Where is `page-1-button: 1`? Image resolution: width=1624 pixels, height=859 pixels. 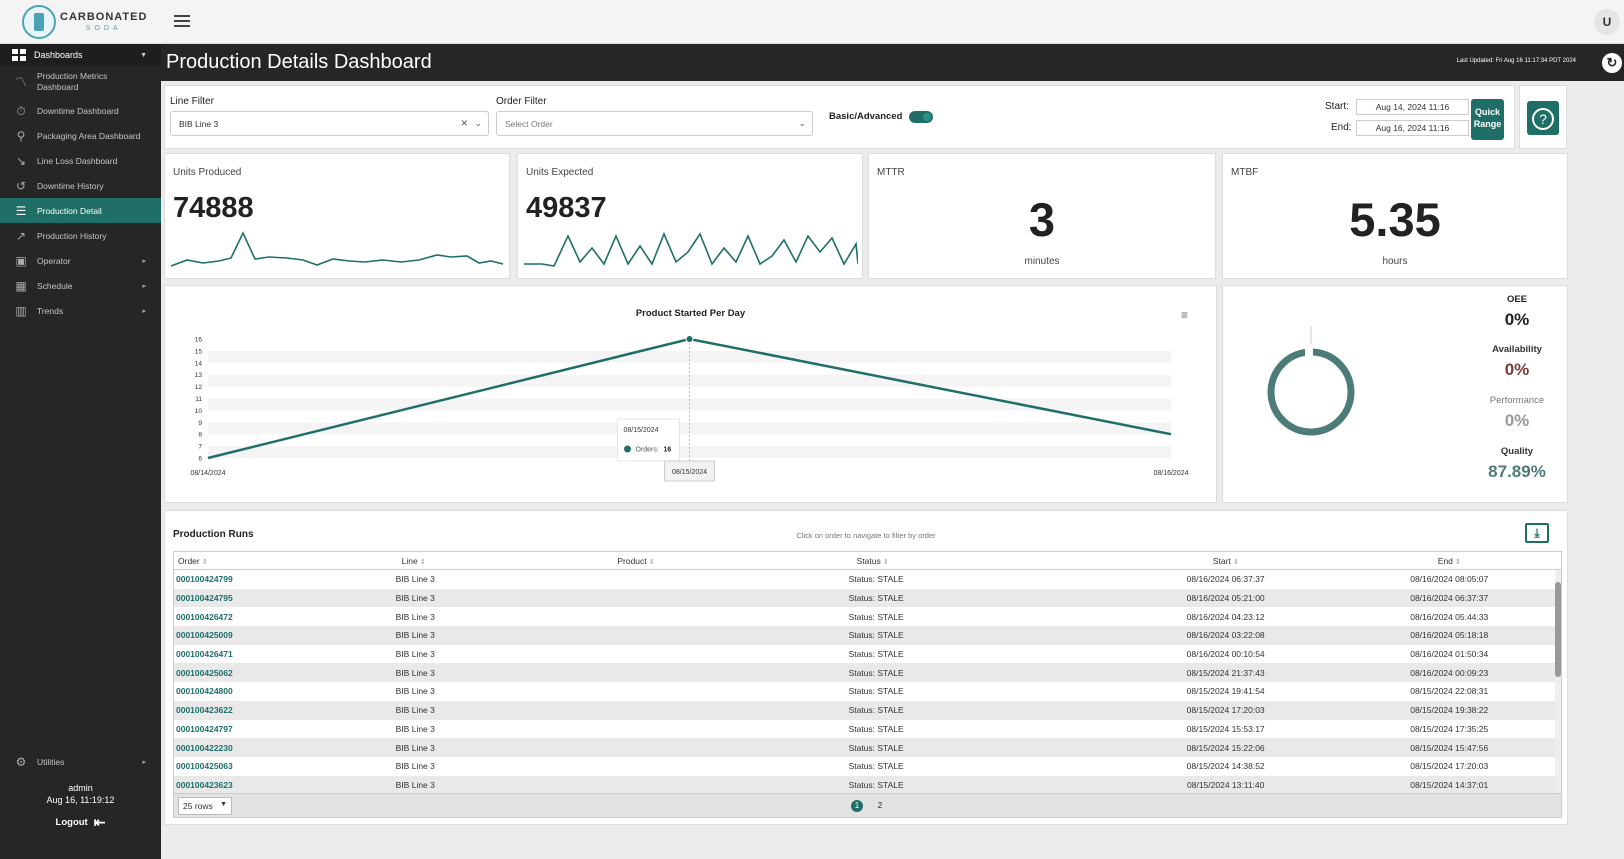 page-1-button: 1 is located at coordinates (857, 806).